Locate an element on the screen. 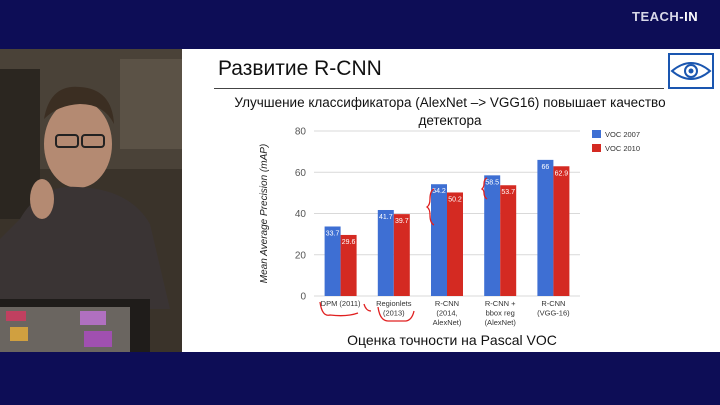 The width and height of the screenshot is (720, 405). x-tick-label: DPM (2011) is located at coordinates (341, 303).